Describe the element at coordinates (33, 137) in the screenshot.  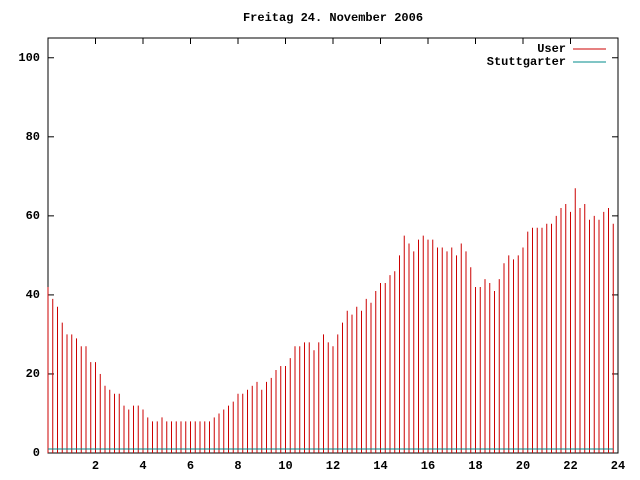
I see `y-tick-label: 80` at that location.